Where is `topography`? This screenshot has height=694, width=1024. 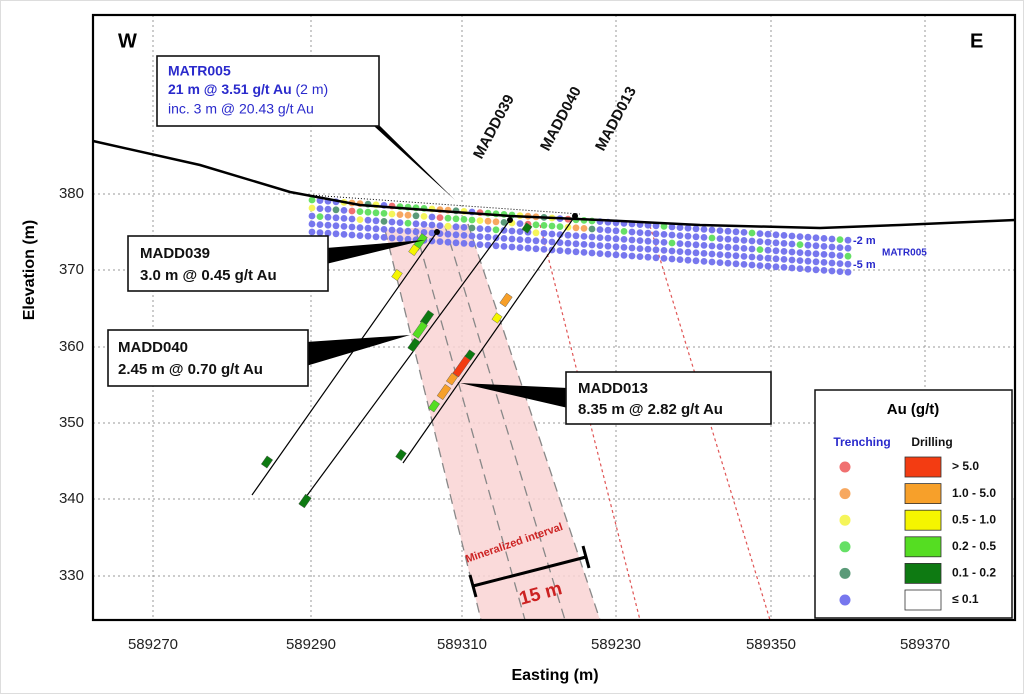 topography is located at coordinates (554, 184).